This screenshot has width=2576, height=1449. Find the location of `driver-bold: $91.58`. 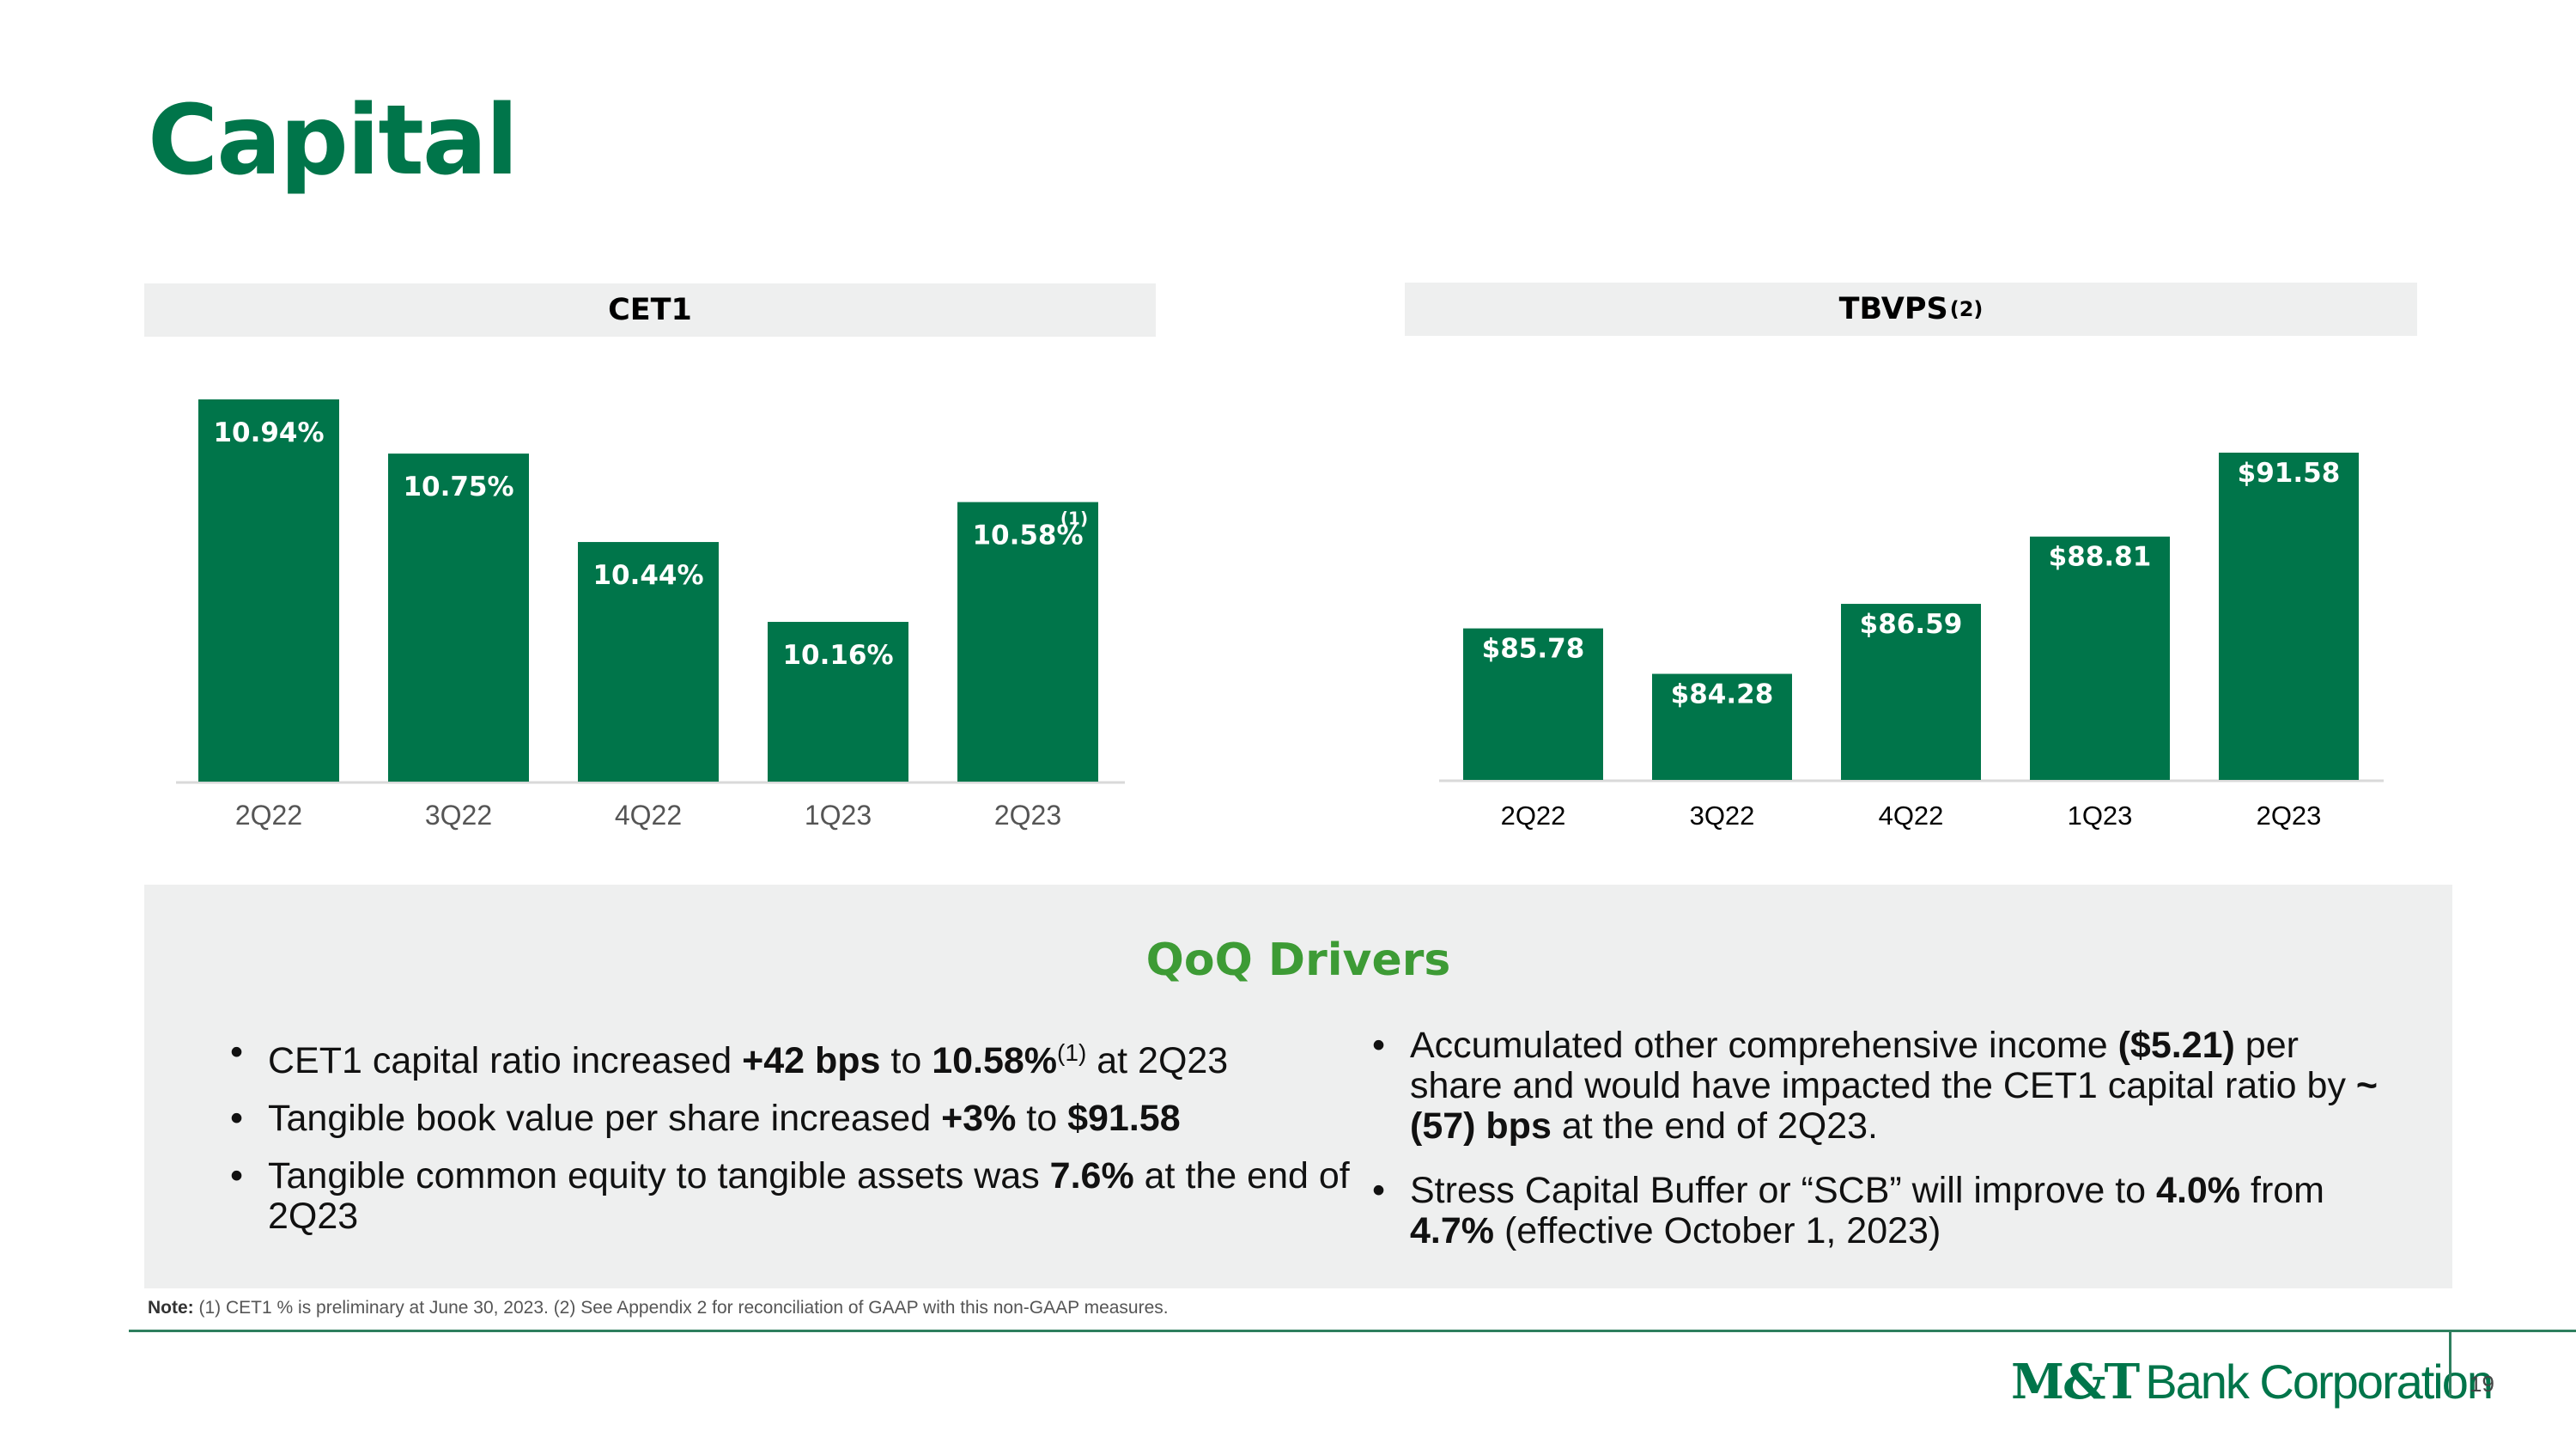

driver-bold: $91.58 is located at coordinates (1124, 1118).